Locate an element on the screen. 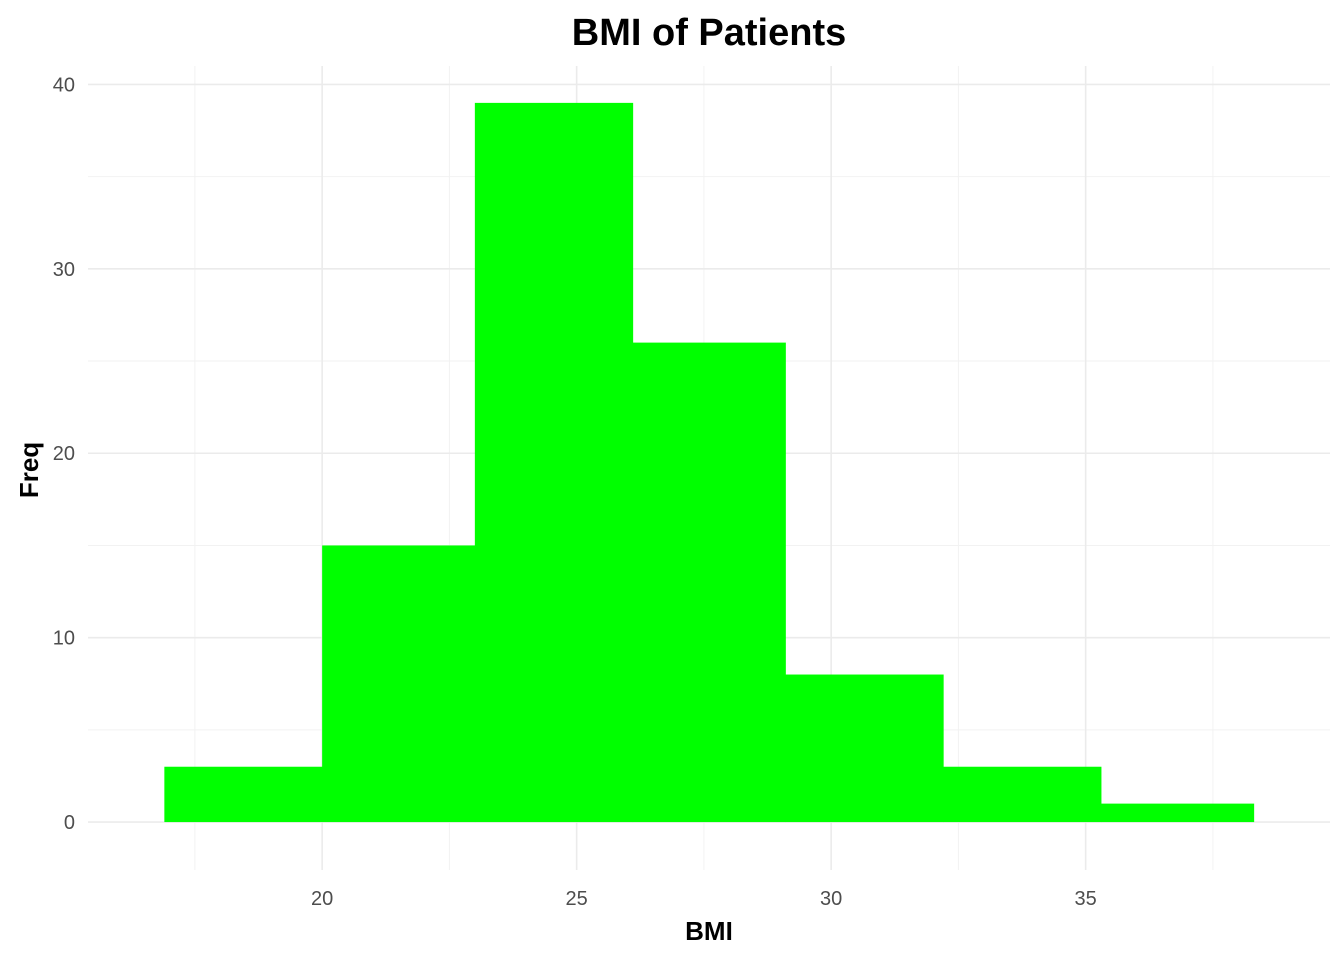  y-tick-label: 20 is located at coordinates (64, 454).